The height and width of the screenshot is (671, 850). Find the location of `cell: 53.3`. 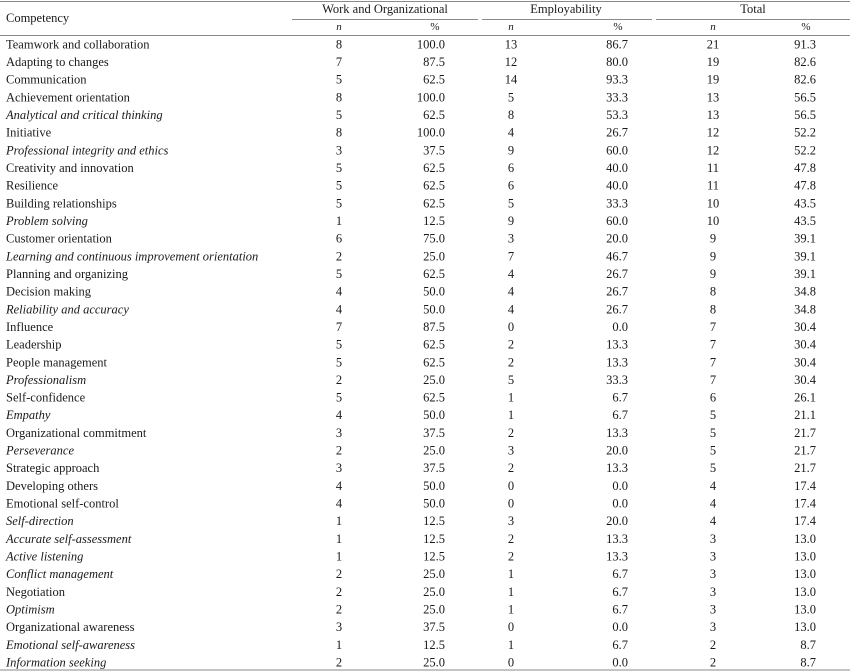

cell: 53.3 is located at coordinates (617, 115).